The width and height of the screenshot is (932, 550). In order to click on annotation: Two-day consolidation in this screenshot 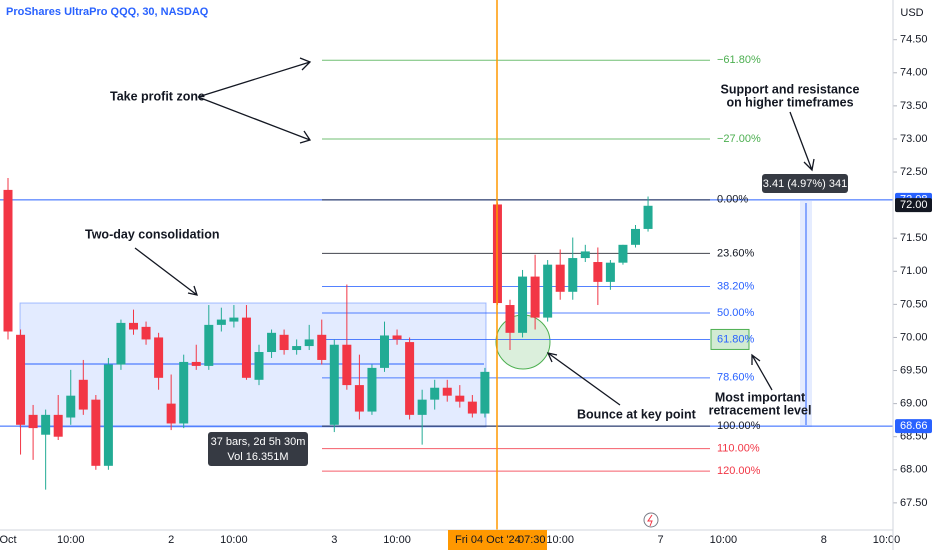, I will do `click(152, 234)`.